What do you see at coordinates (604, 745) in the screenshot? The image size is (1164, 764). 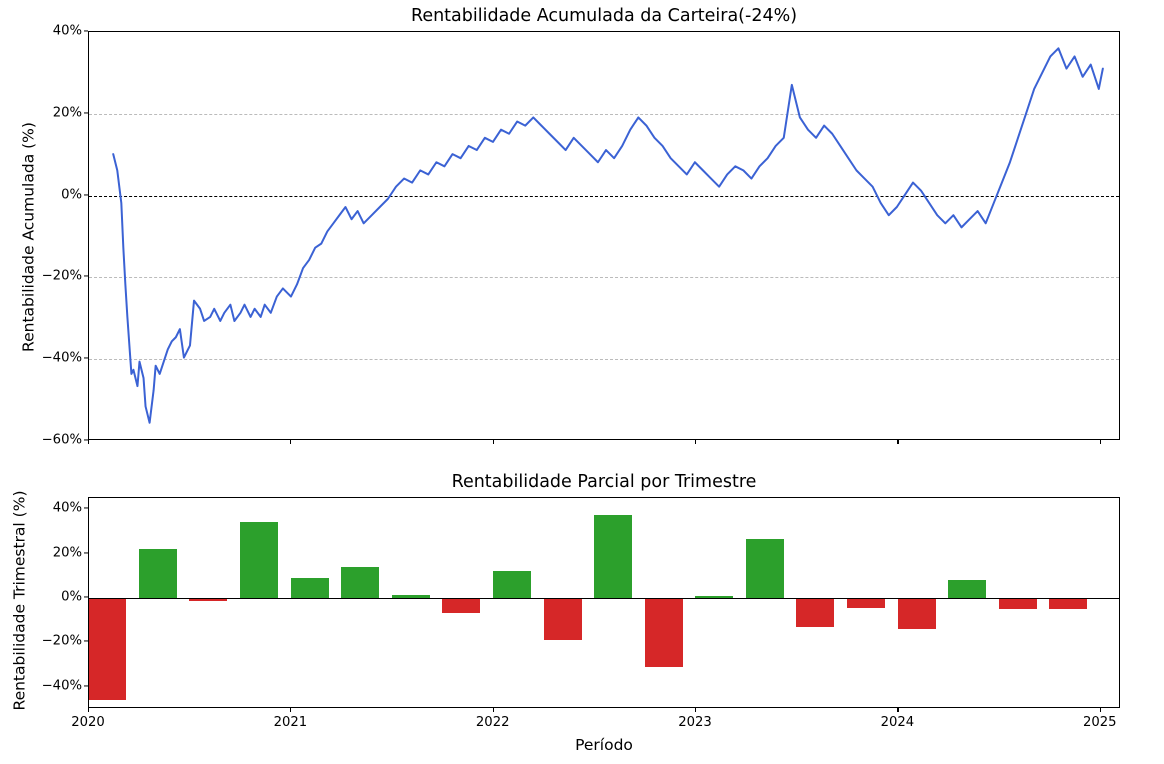 I see `x-axis-label: Período` at bounding box center [604, 745].